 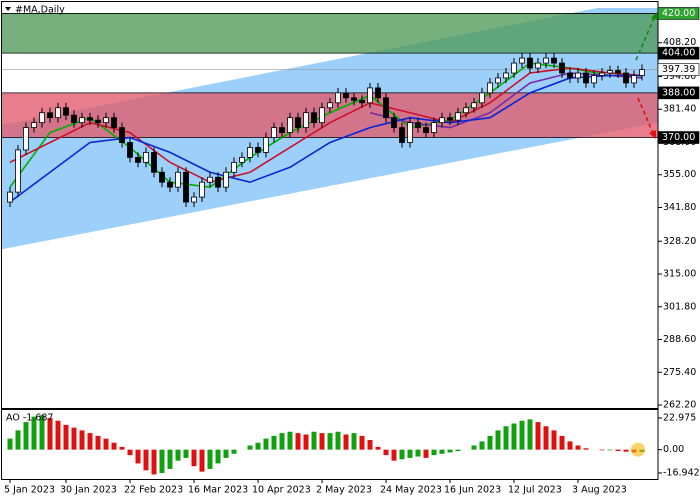 What do you see at coordinates (344, 490) in the screenshot?
I see `x-tick-label: 2 May 2023` at bounding box center [344, 490].